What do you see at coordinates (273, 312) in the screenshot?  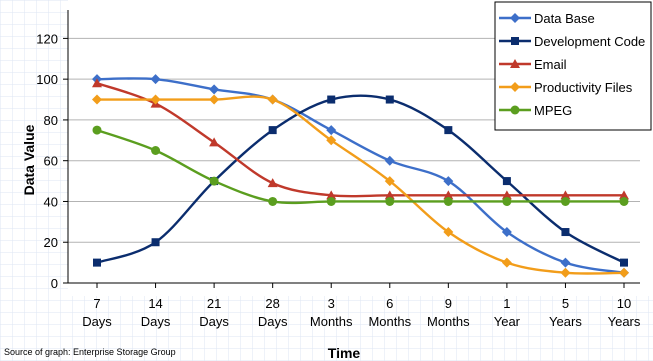 I see `x-tick-label: 28 Days` at bounding box center [273, 312].